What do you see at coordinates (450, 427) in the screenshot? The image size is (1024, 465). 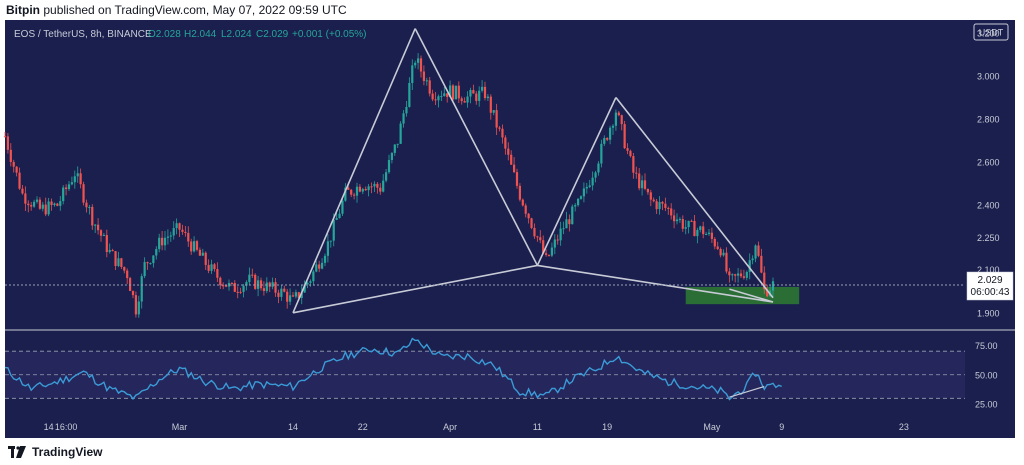 I see `time-tick-label: Apr` at bounding box center [450, 427].